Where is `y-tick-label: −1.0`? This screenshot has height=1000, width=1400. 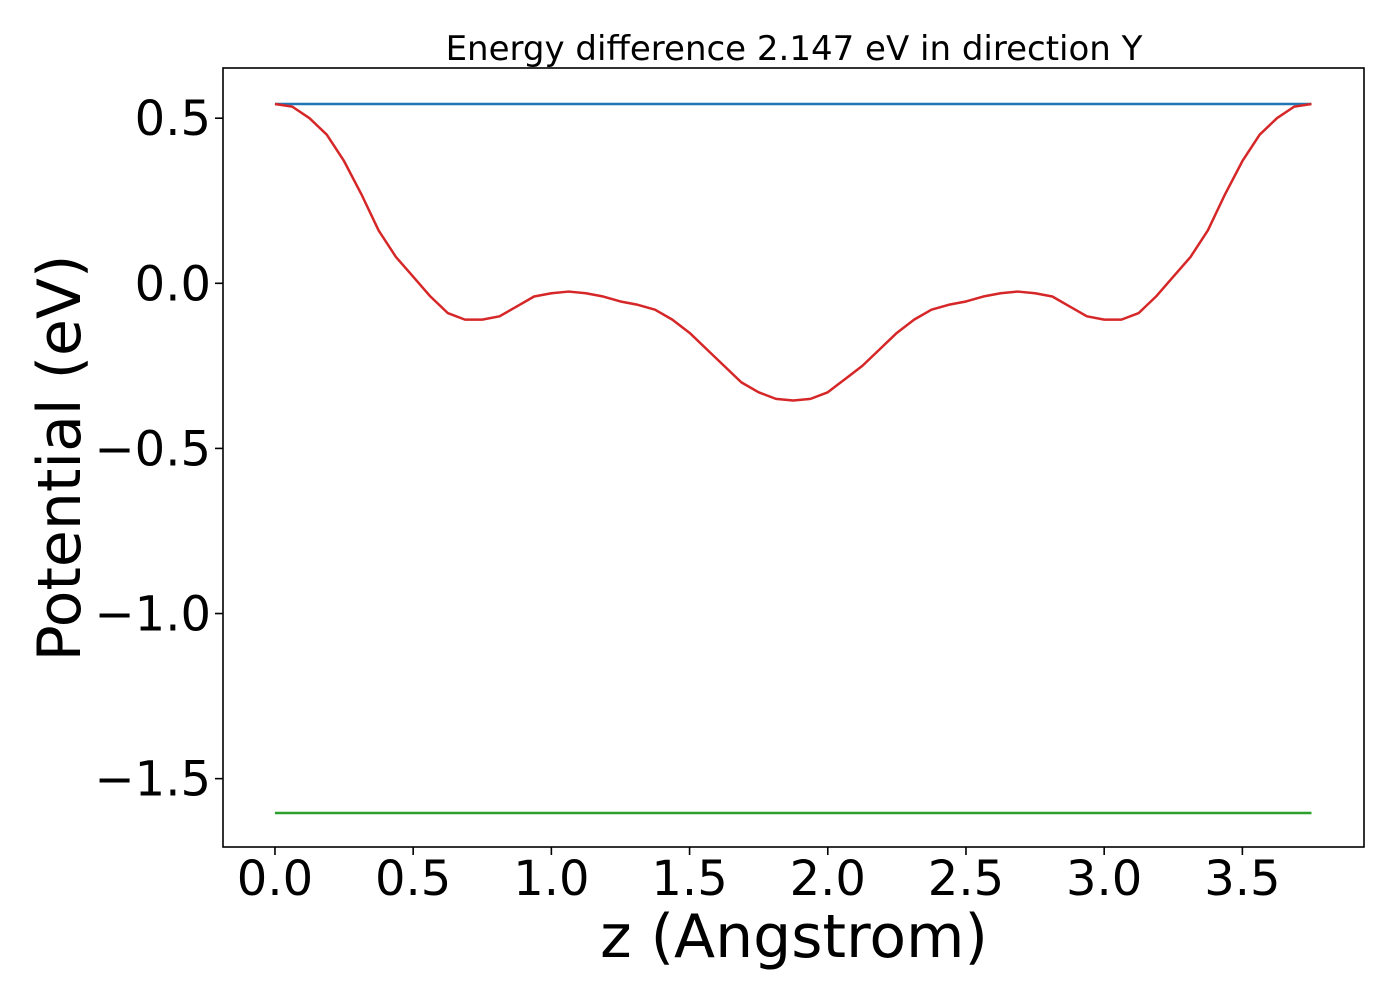
y-tick-label: −1.0 is located at coordinates (152, 615).